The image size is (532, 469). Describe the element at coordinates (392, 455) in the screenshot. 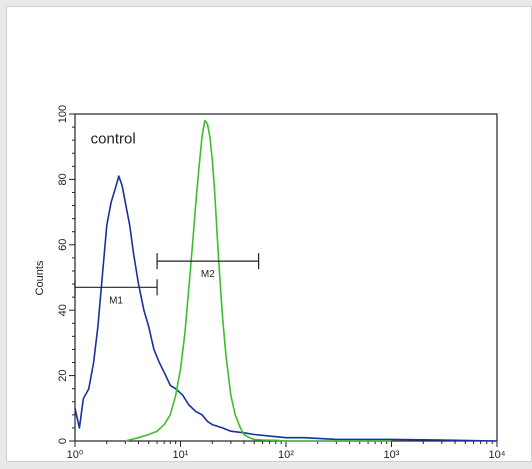

I see `x-tick-label: 10³` at that location.